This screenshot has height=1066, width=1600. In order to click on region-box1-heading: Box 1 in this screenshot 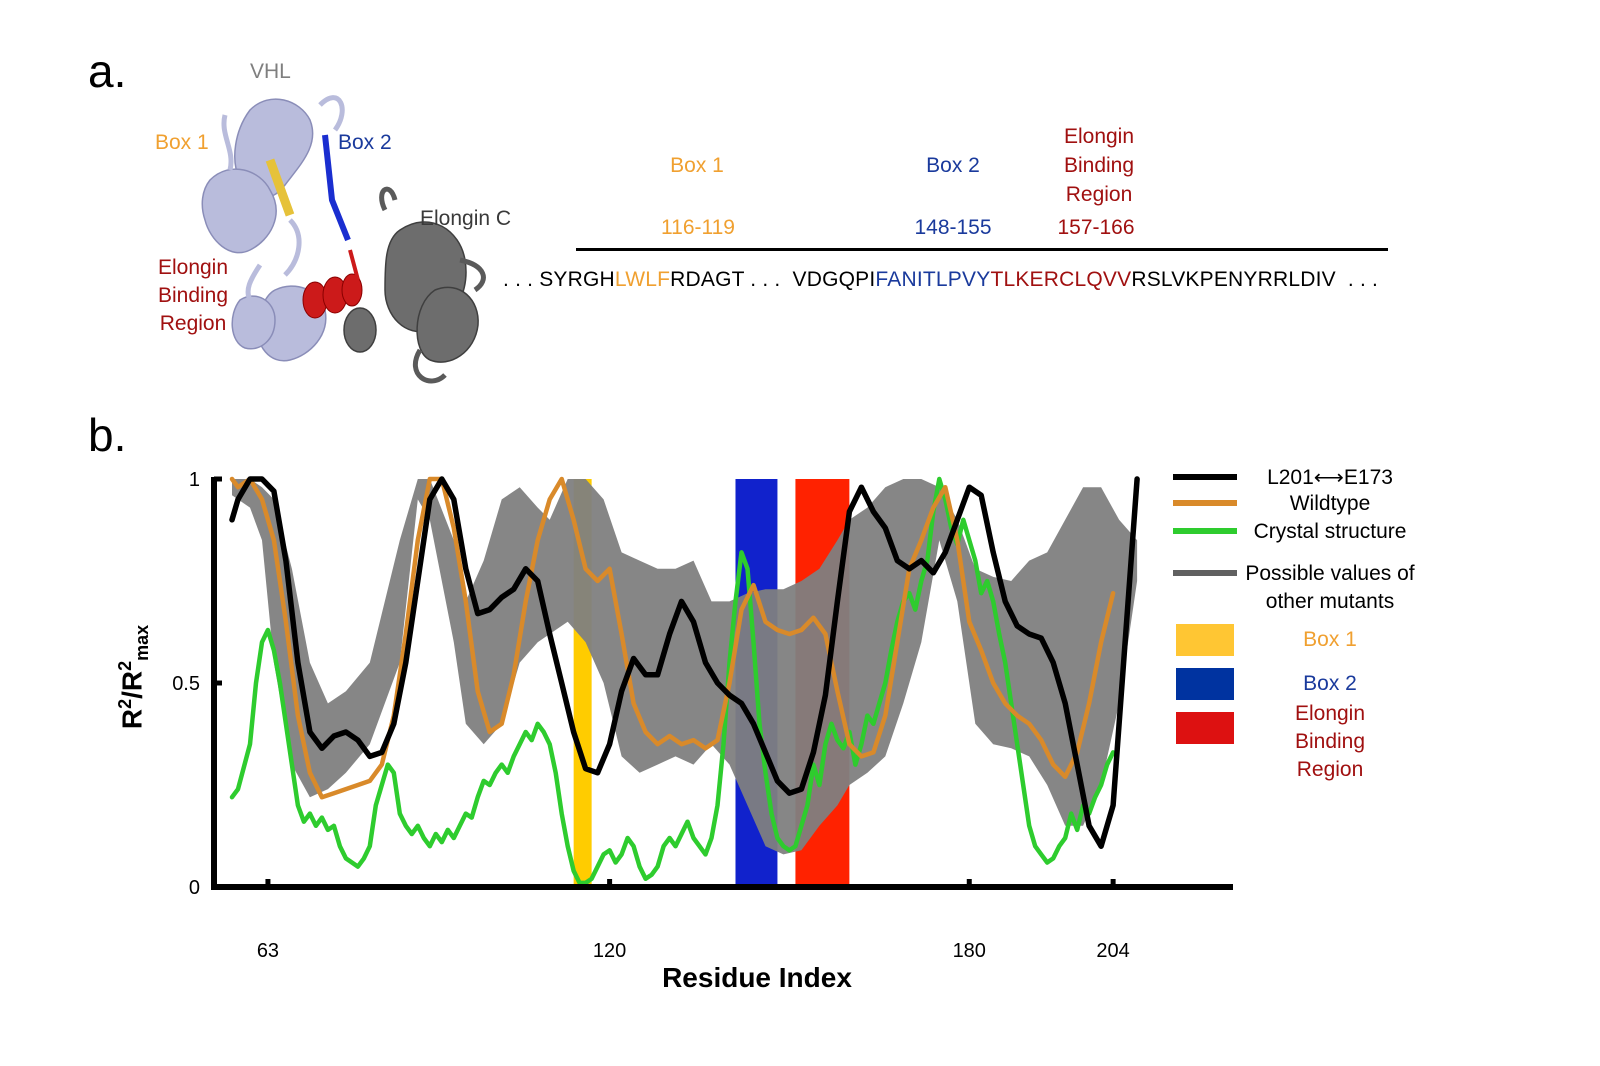, I will do `click(697, 165)`.